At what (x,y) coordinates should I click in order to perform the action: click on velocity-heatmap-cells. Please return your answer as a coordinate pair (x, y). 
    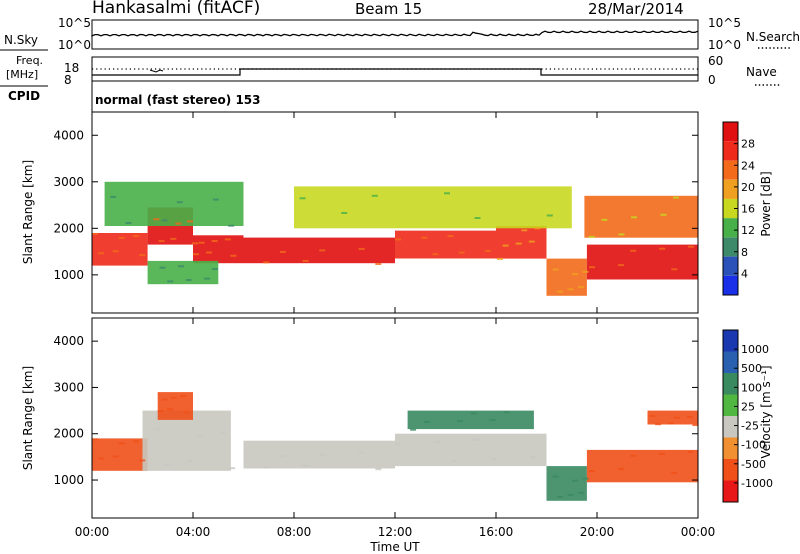
    Looking at the image, I should click on (395, 446).